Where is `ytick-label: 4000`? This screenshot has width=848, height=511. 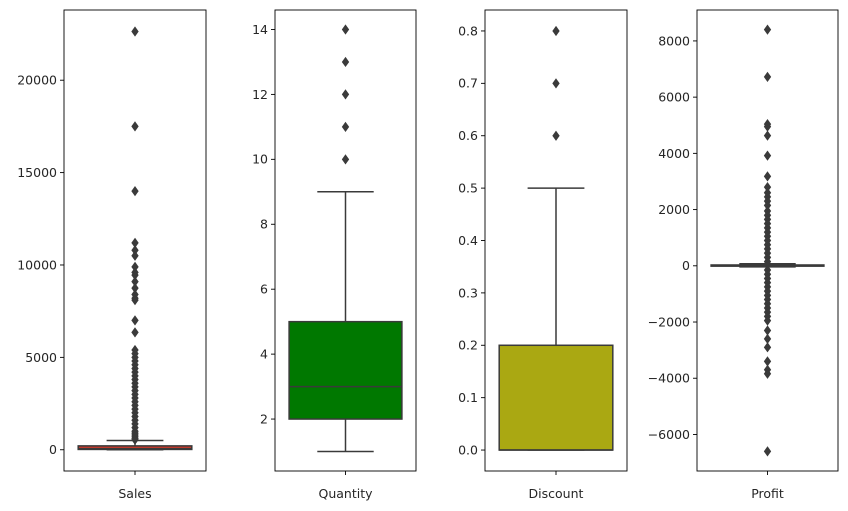 ytick-label: 4000 is located at coordinates (674, 153).